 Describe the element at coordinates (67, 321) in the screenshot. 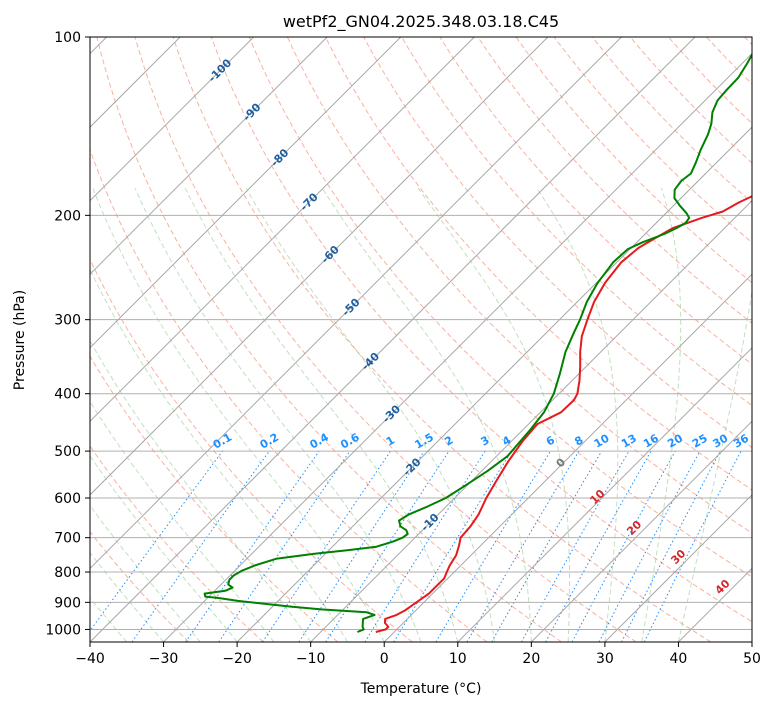

I see `y-tick-label: 300` at that location.